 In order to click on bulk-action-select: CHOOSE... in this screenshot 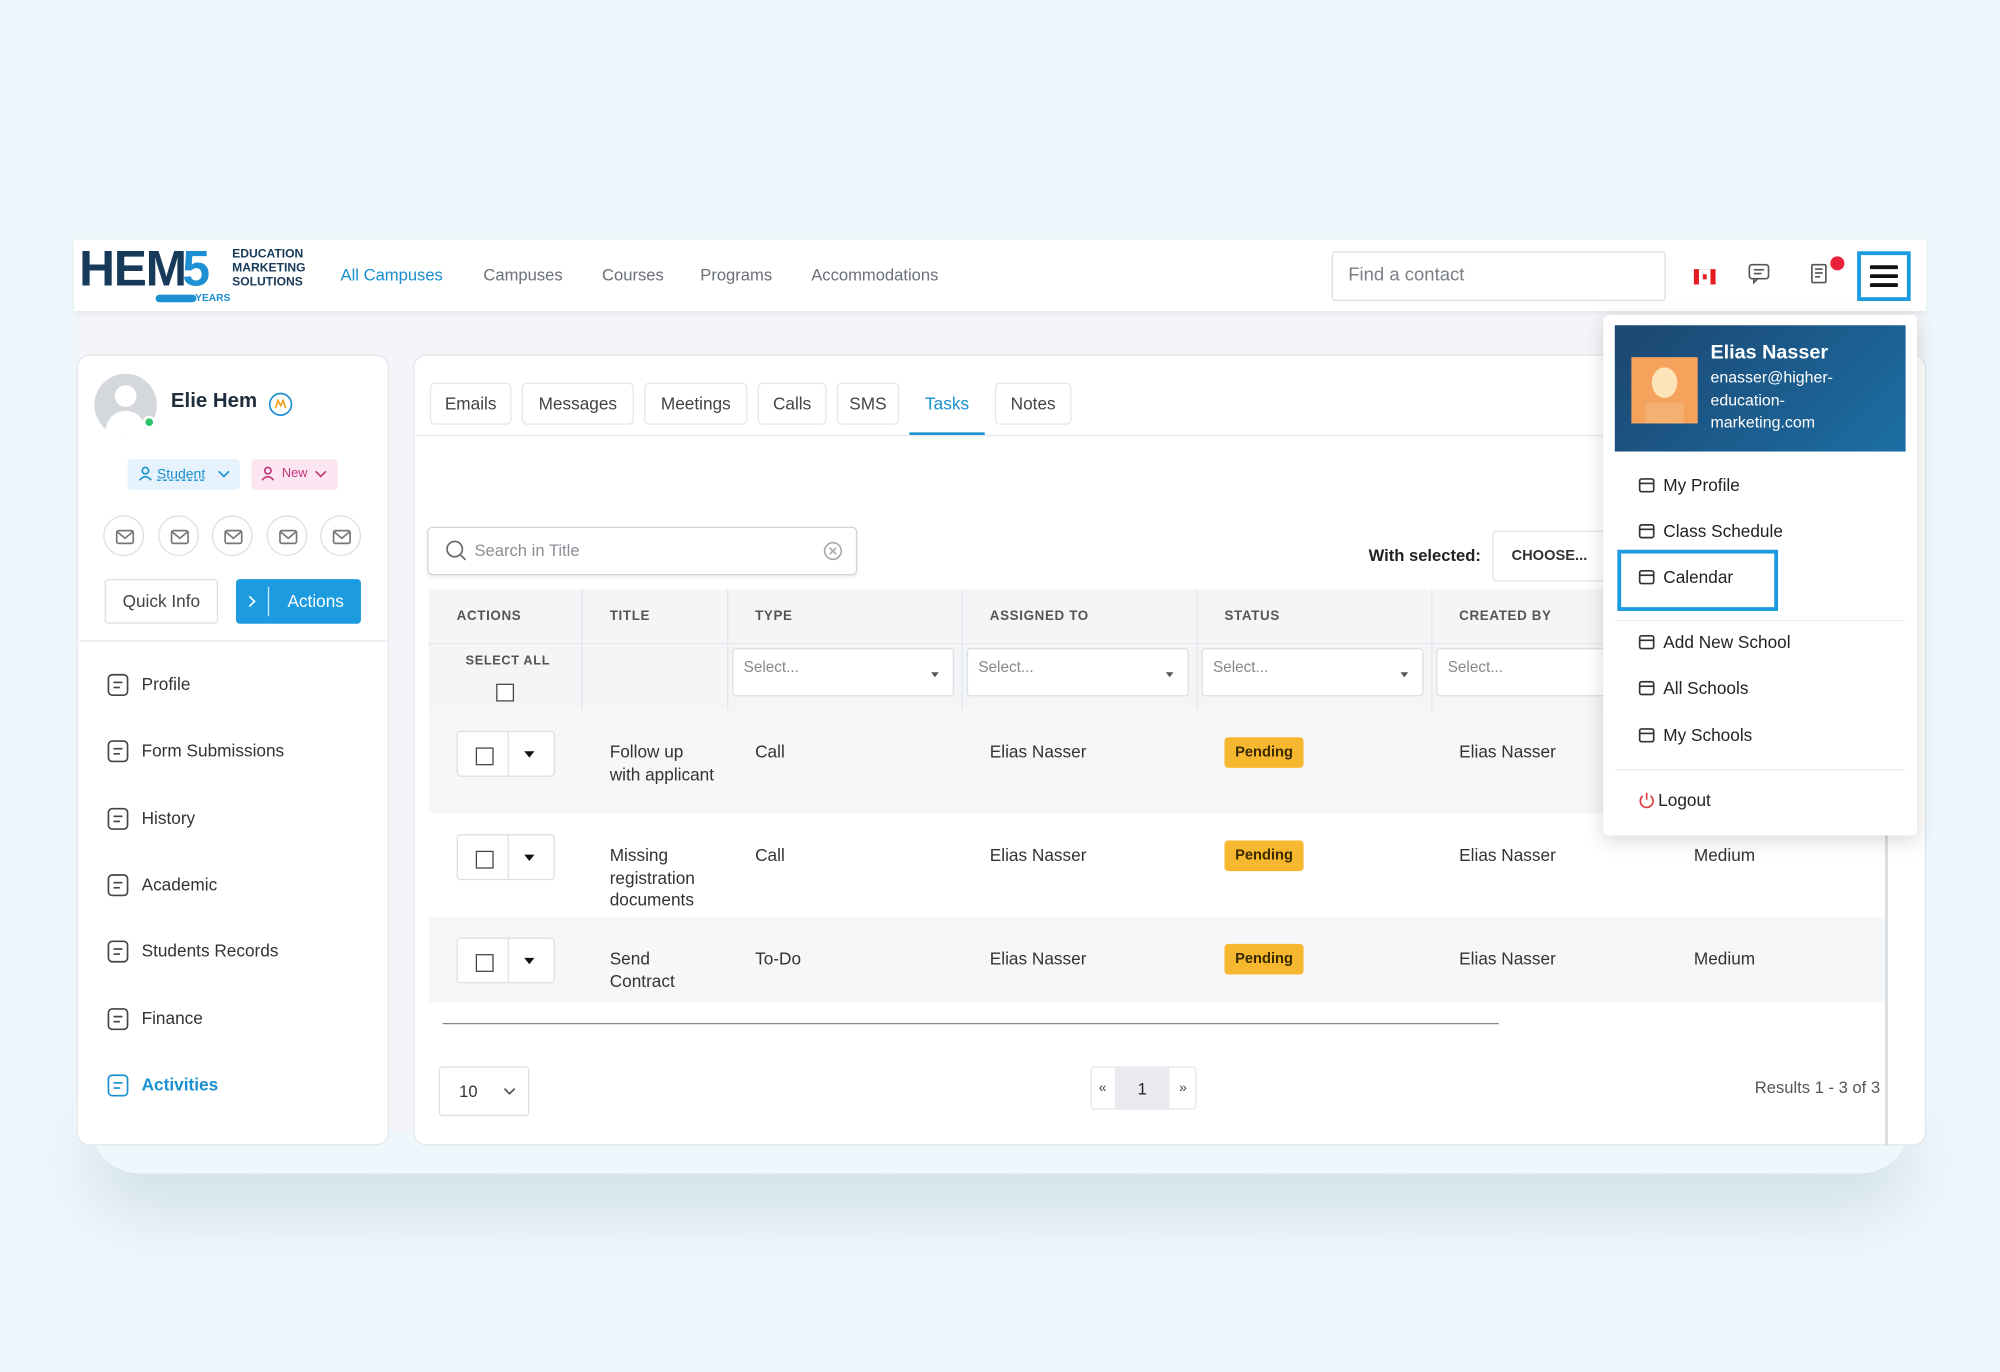, I will do `click(1556, 556)`.